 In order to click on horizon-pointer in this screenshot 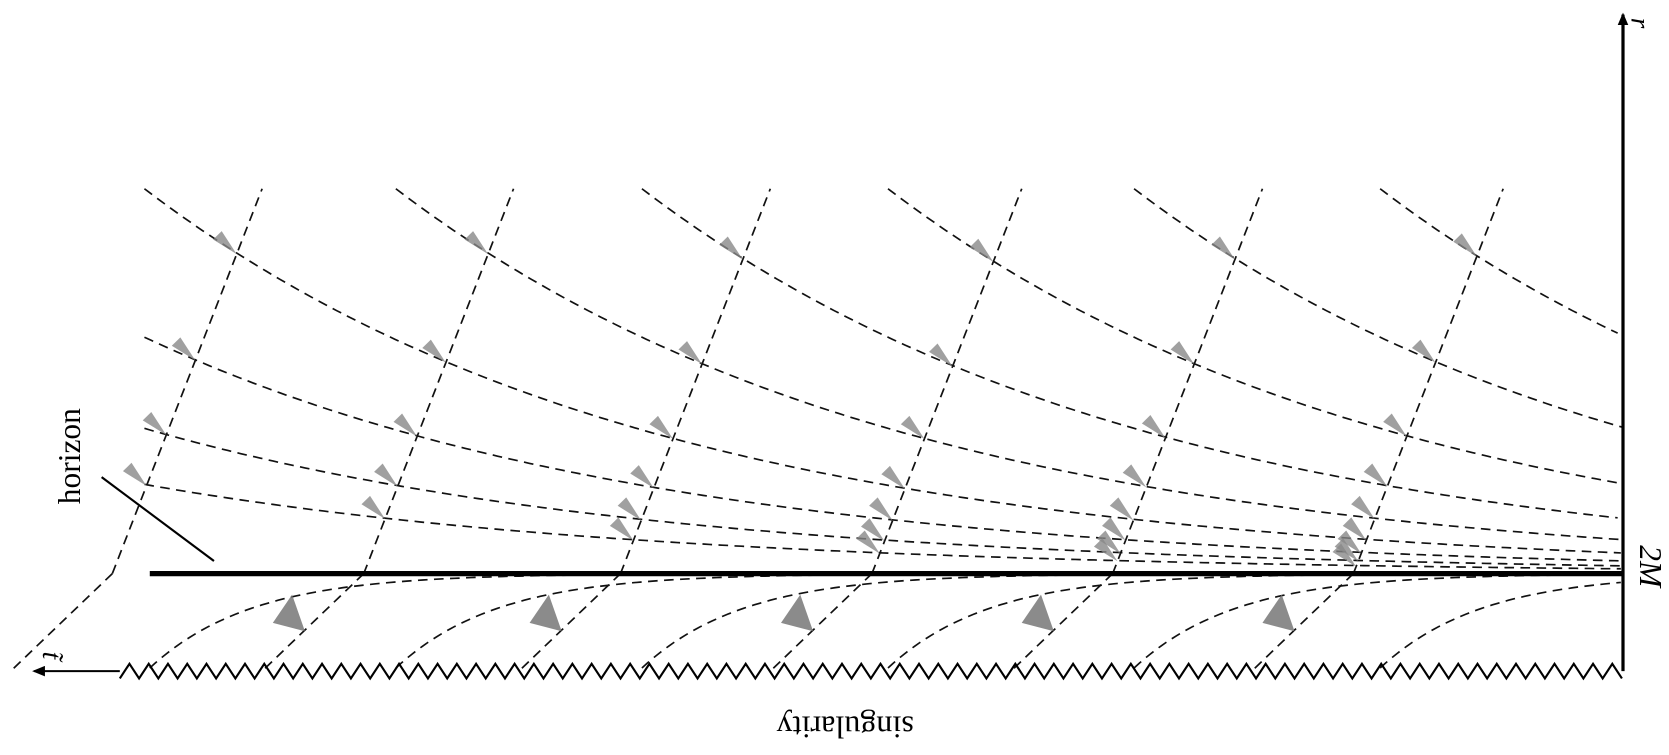, I will do `click(157, 519)`.